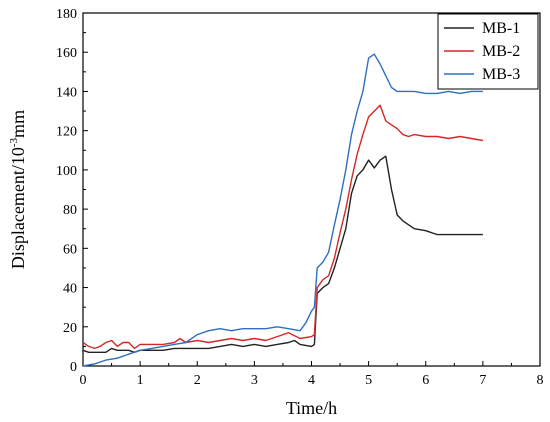  Describe the element at coordinates (14, 142) in the screenshot. I see `y-axis-title-exponent: -3` at that location.